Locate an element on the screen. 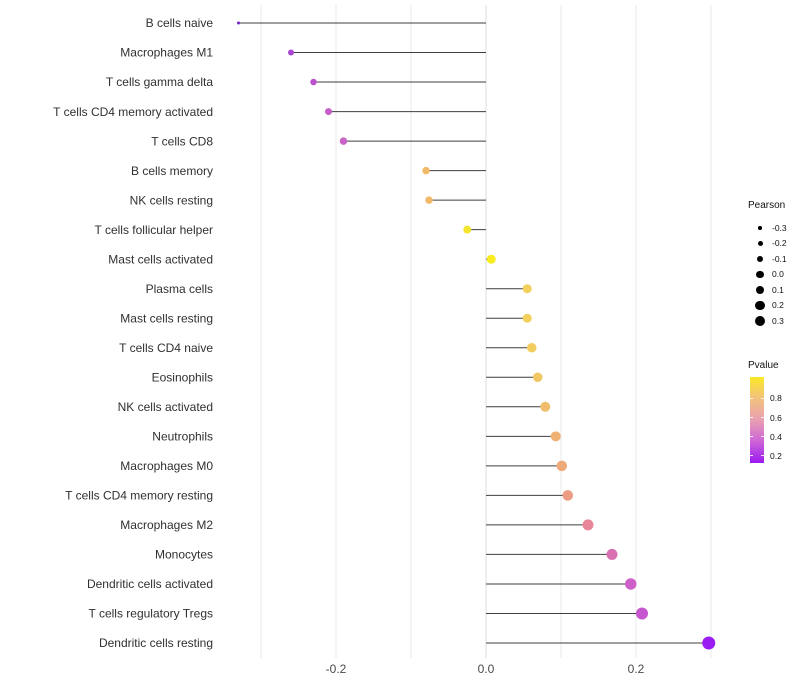 This screenshot has width=800, height=700. category-label: NK cells activated is located at coordinates (165, 407).